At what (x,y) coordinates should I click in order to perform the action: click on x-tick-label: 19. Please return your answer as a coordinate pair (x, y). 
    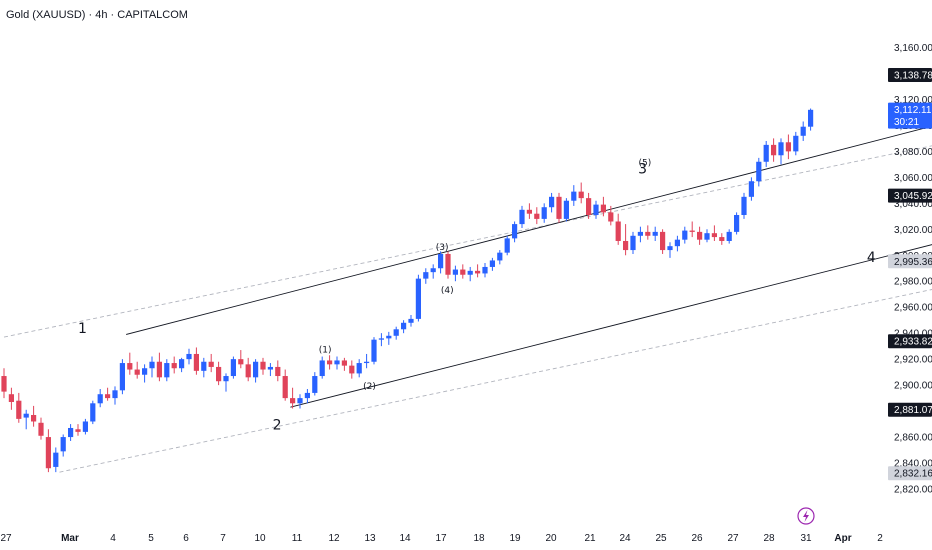
    Looking at the image, I should click on (515, 538).